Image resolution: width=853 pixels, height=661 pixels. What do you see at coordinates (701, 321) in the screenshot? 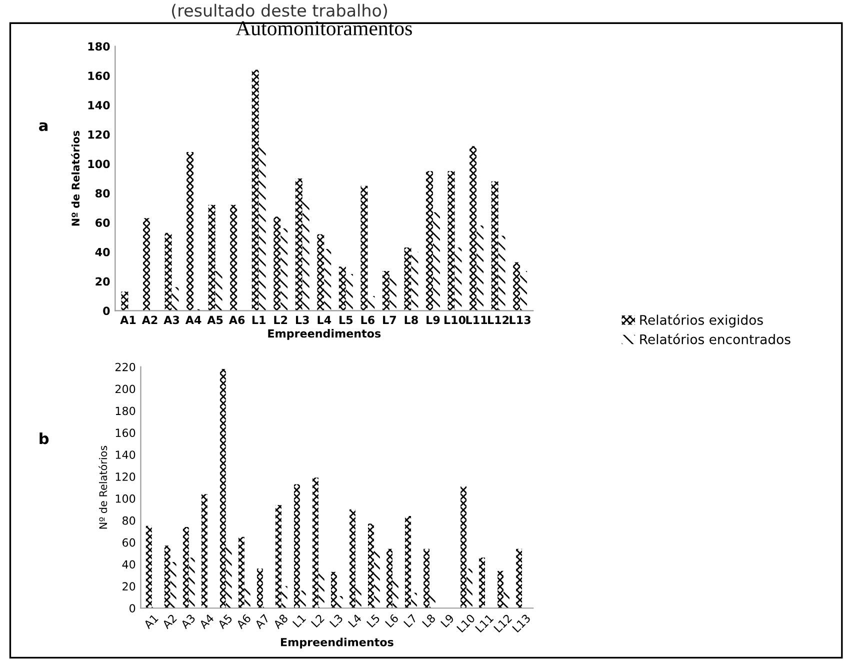
I see `legend-label: Relatórios exigidos` at bounding box center [701, 321].